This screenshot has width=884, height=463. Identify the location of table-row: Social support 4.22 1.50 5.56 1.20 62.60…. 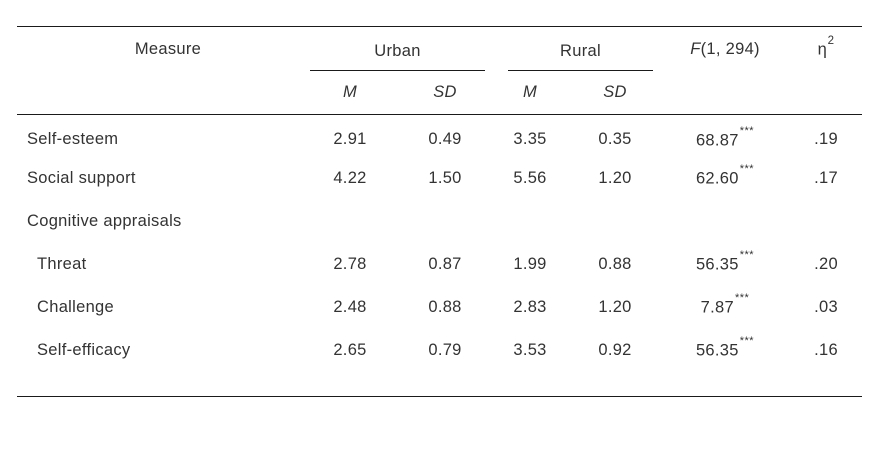
(439, 178).